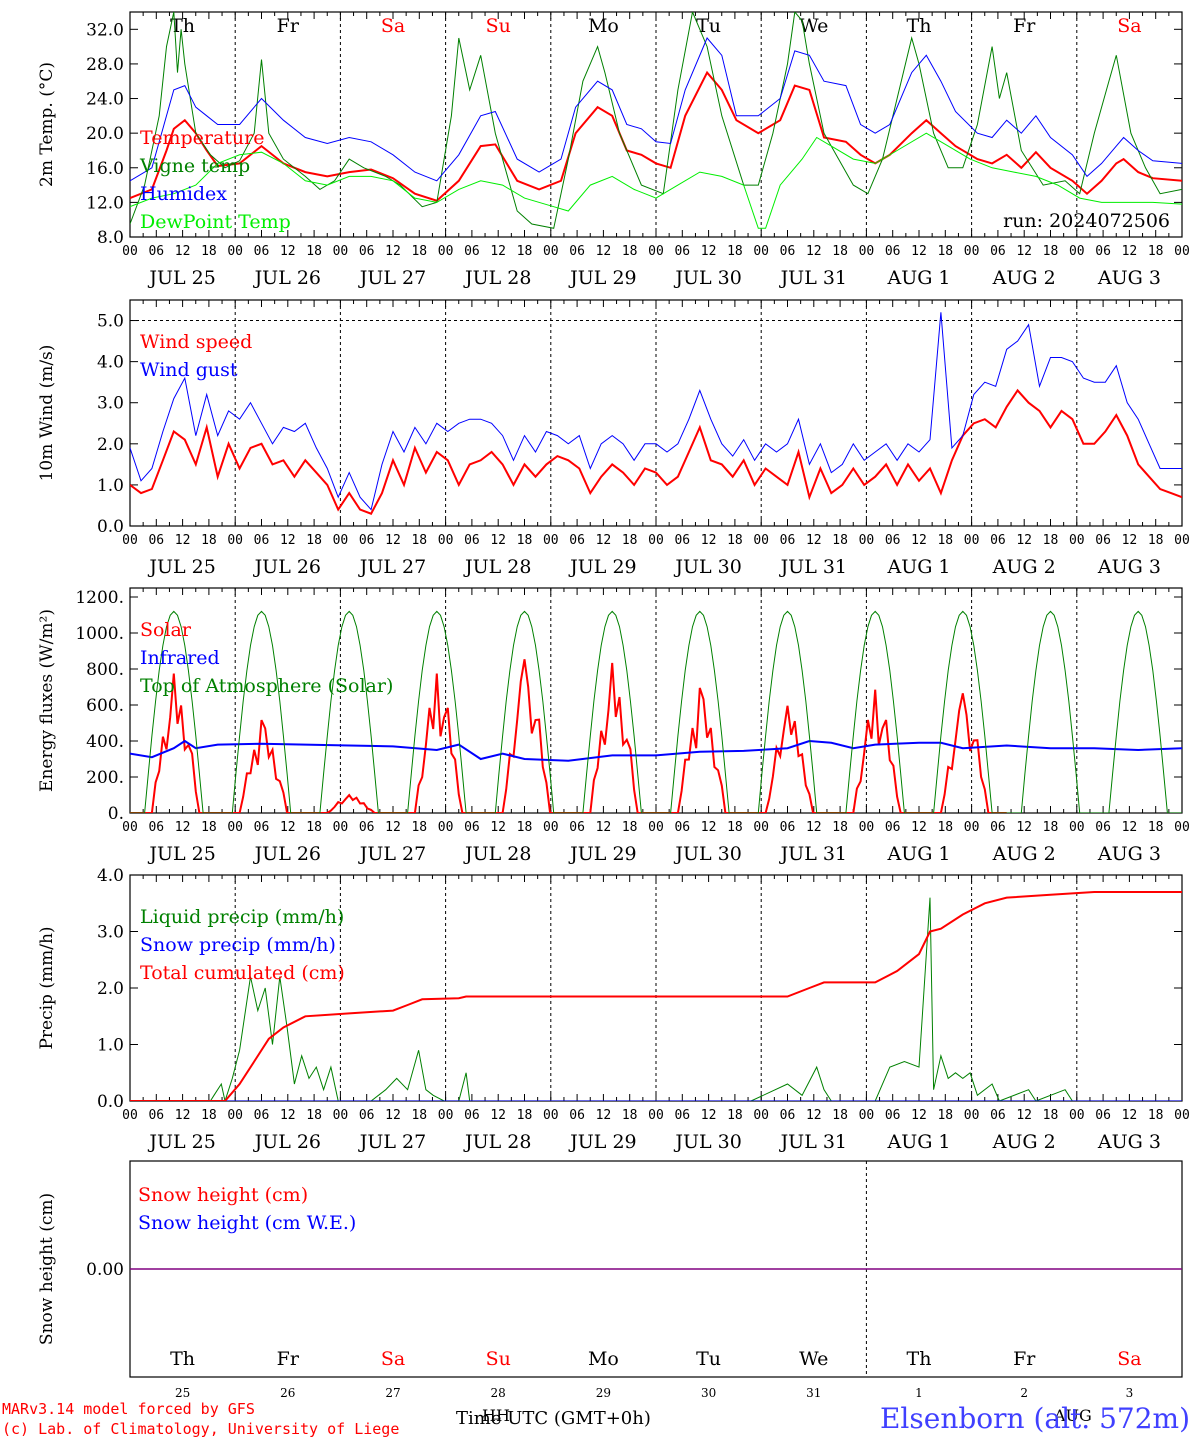 The height and width of the screenshot is (1440, 1194). I want to click on legend-entry: Snow precip (mm/h), so click(238, 945).